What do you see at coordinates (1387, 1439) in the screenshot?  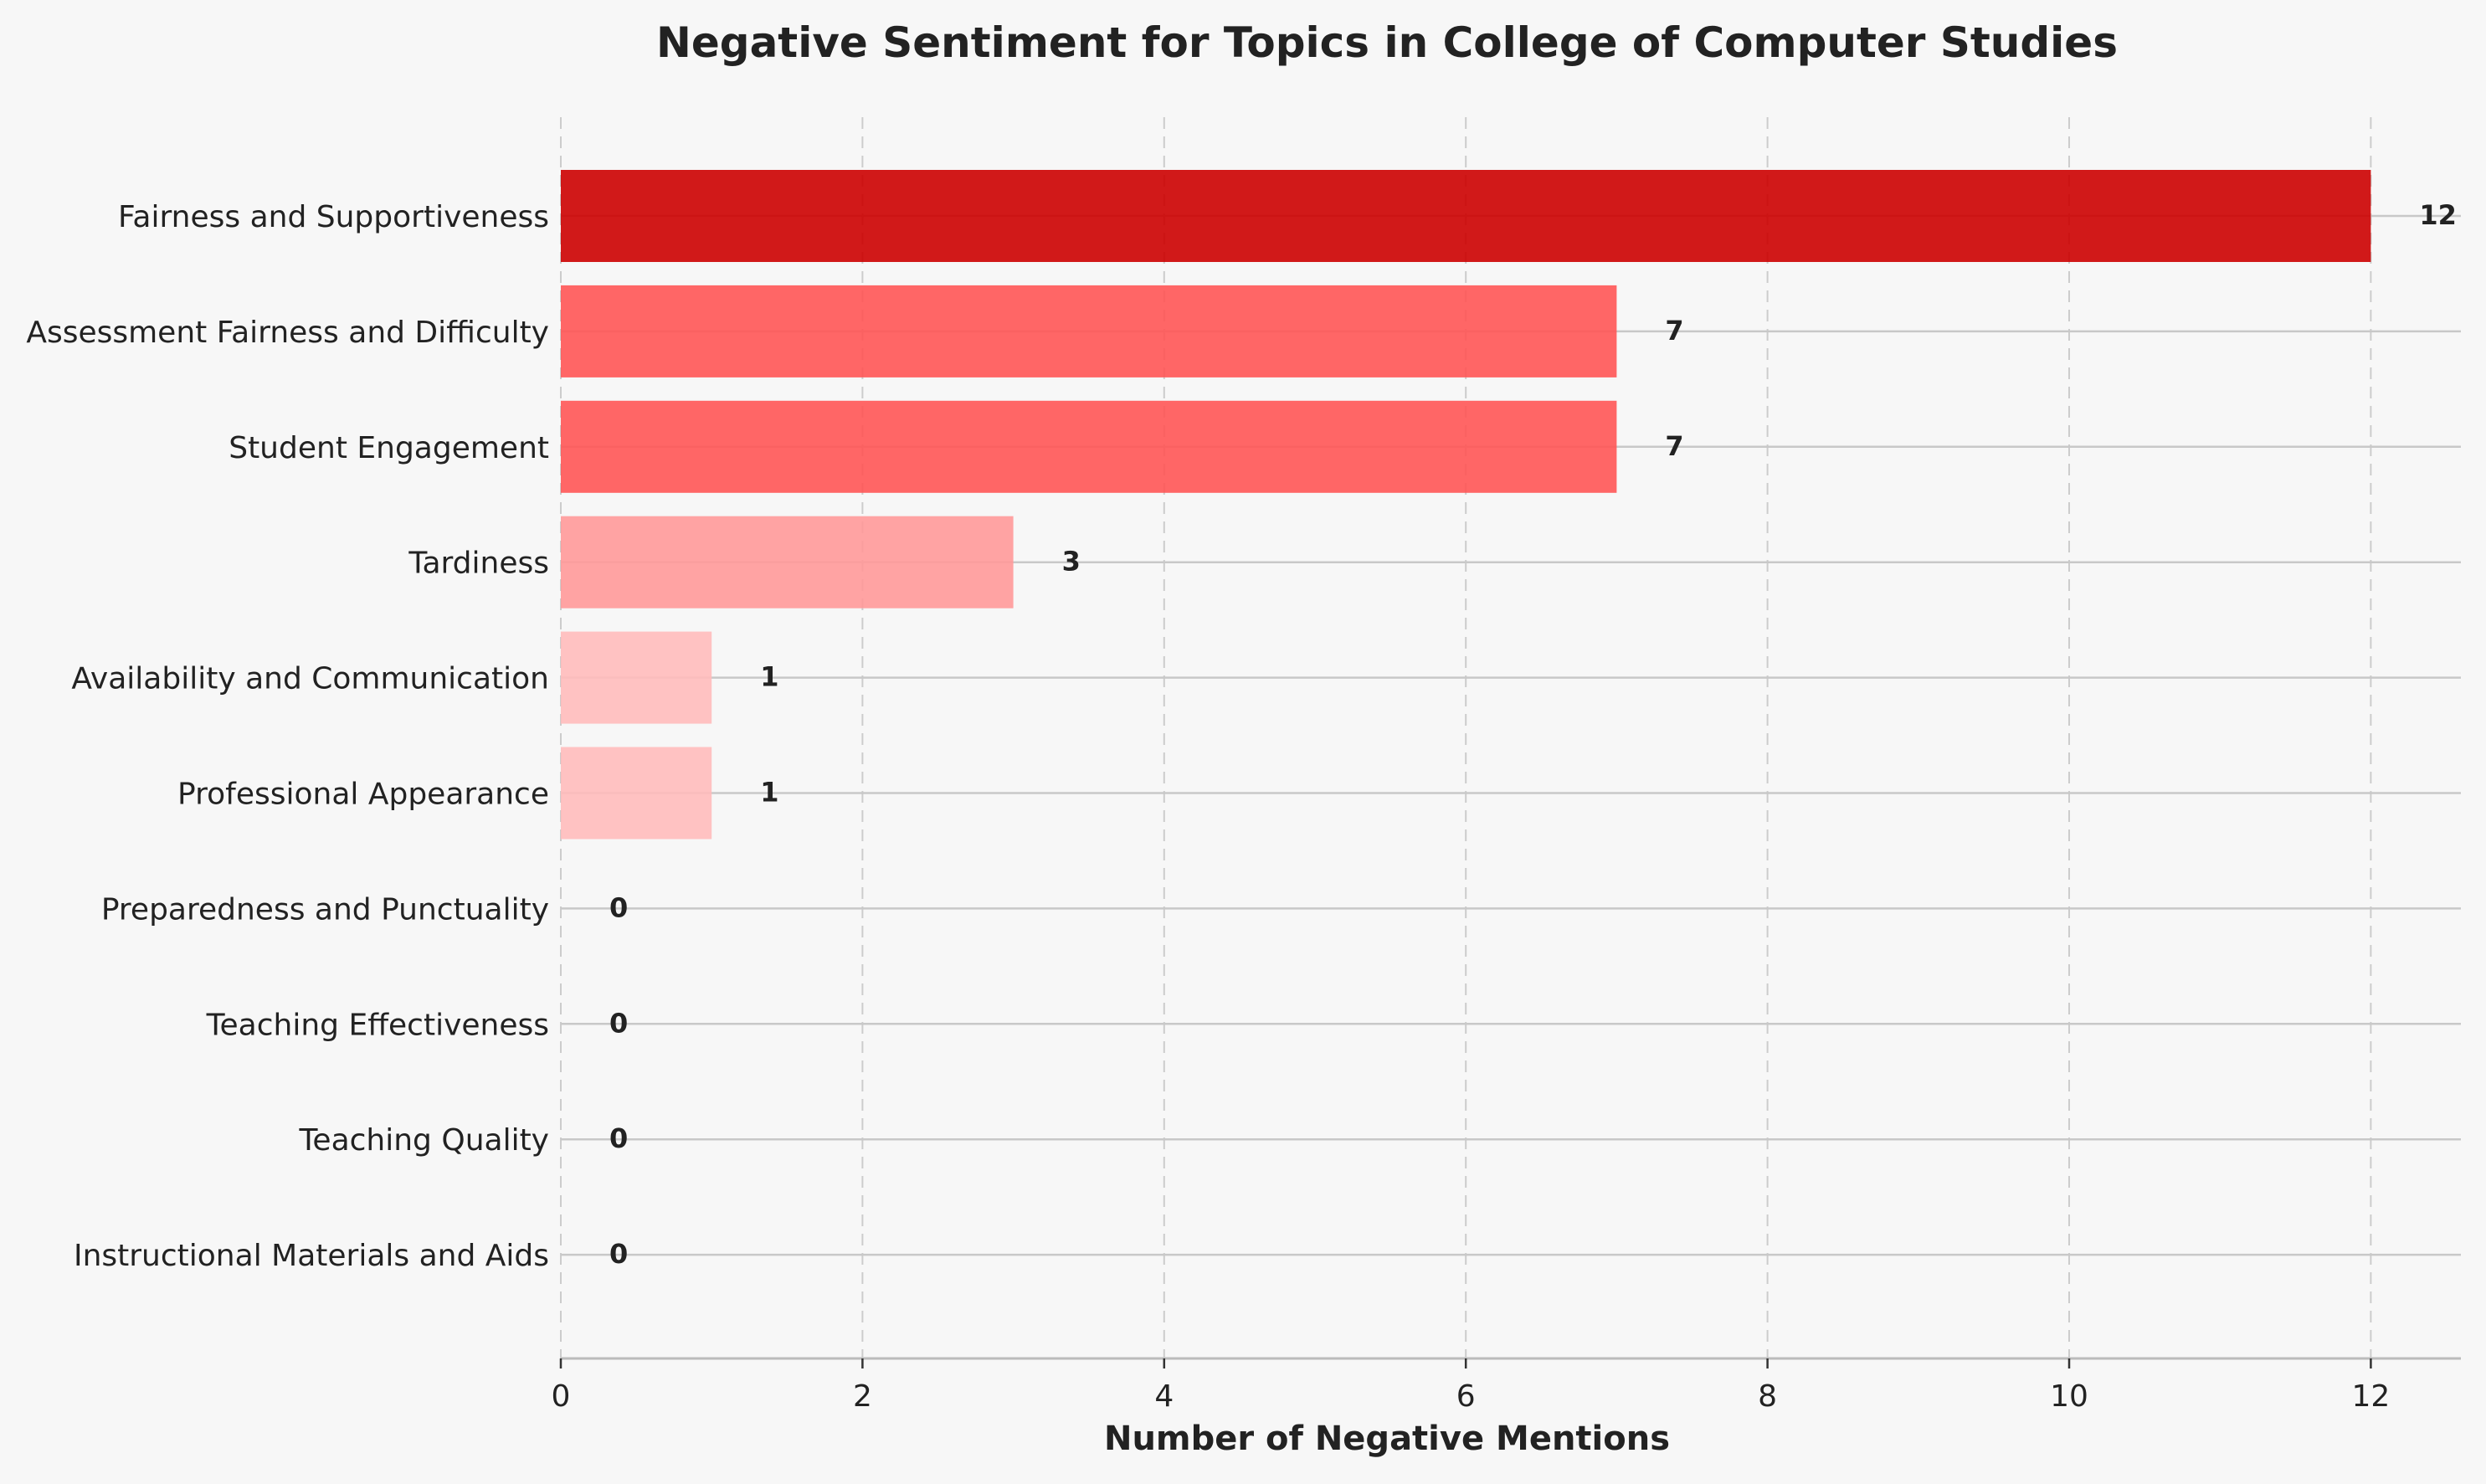 I see `x-axis-label: Number of Negative Mentions` at bounding box center [1387, 1439].